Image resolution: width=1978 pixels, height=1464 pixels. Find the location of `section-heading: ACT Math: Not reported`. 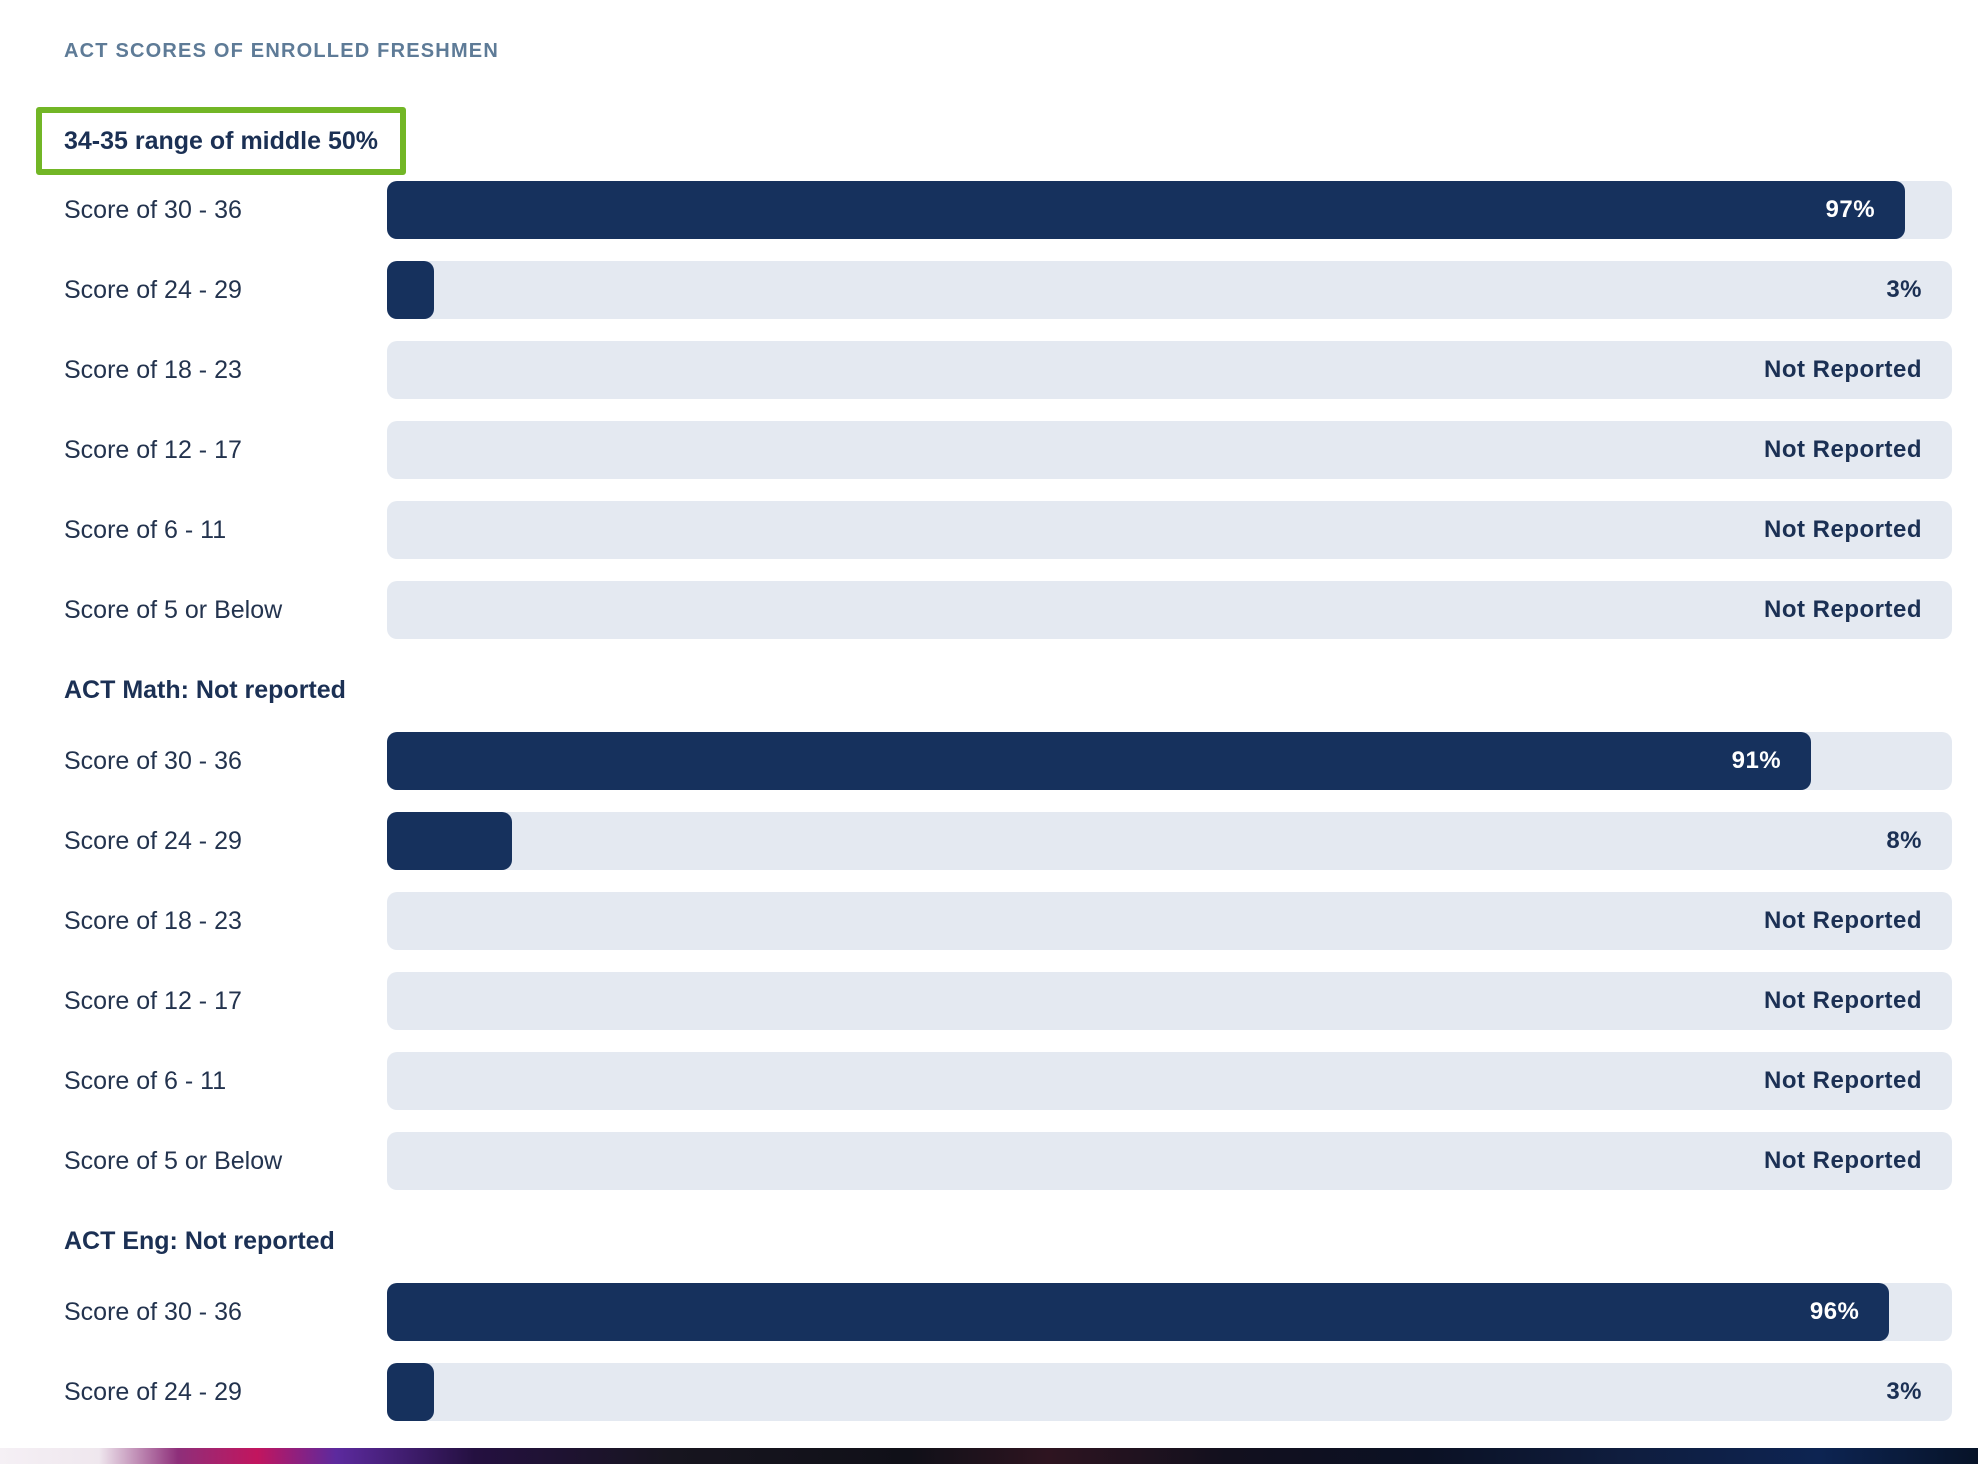

section-heading: ACT Math: Not reported is located at coordinates (205, 690).